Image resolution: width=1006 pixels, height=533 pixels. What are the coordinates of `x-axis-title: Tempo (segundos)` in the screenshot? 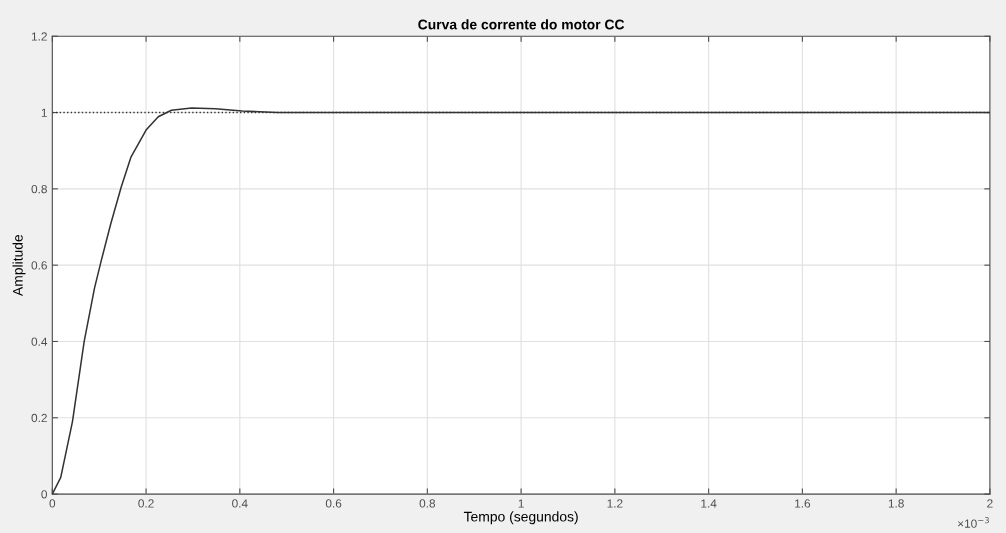 It's located at (520, 518).